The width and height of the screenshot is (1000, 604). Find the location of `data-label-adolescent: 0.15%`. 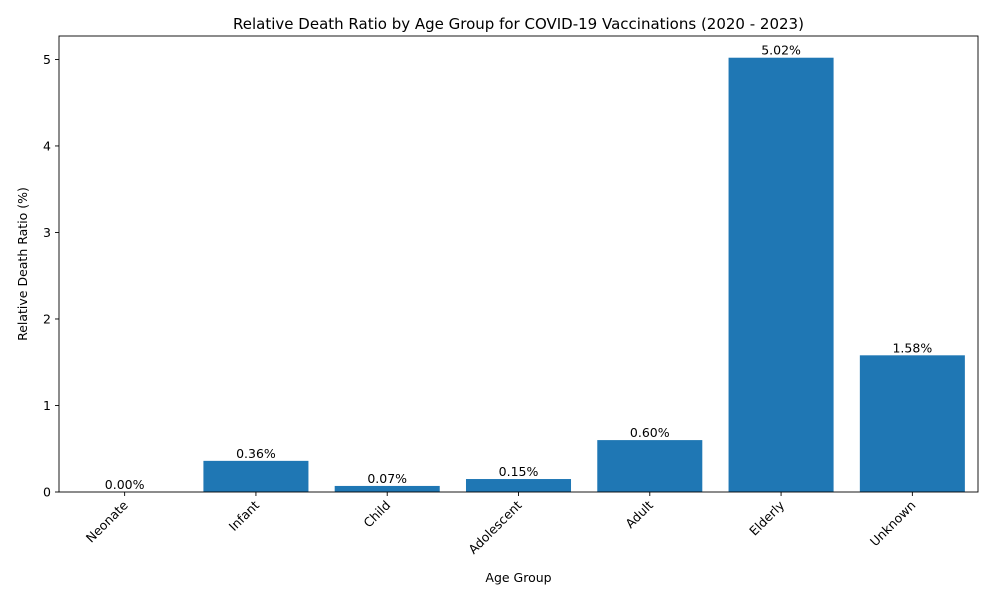

data-label-adolescent: 0.15% is located at coordinates (519, 471).